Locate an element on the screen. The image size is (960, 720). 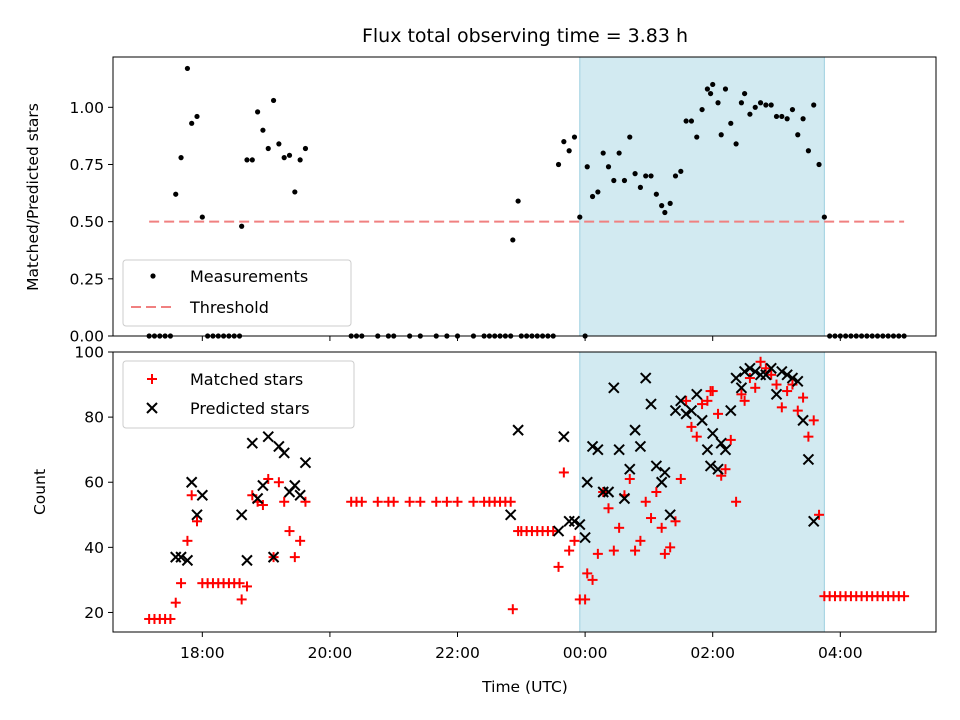
chart-title: Flux total observing time = 3.83 h is located at coordinates (525, 36).